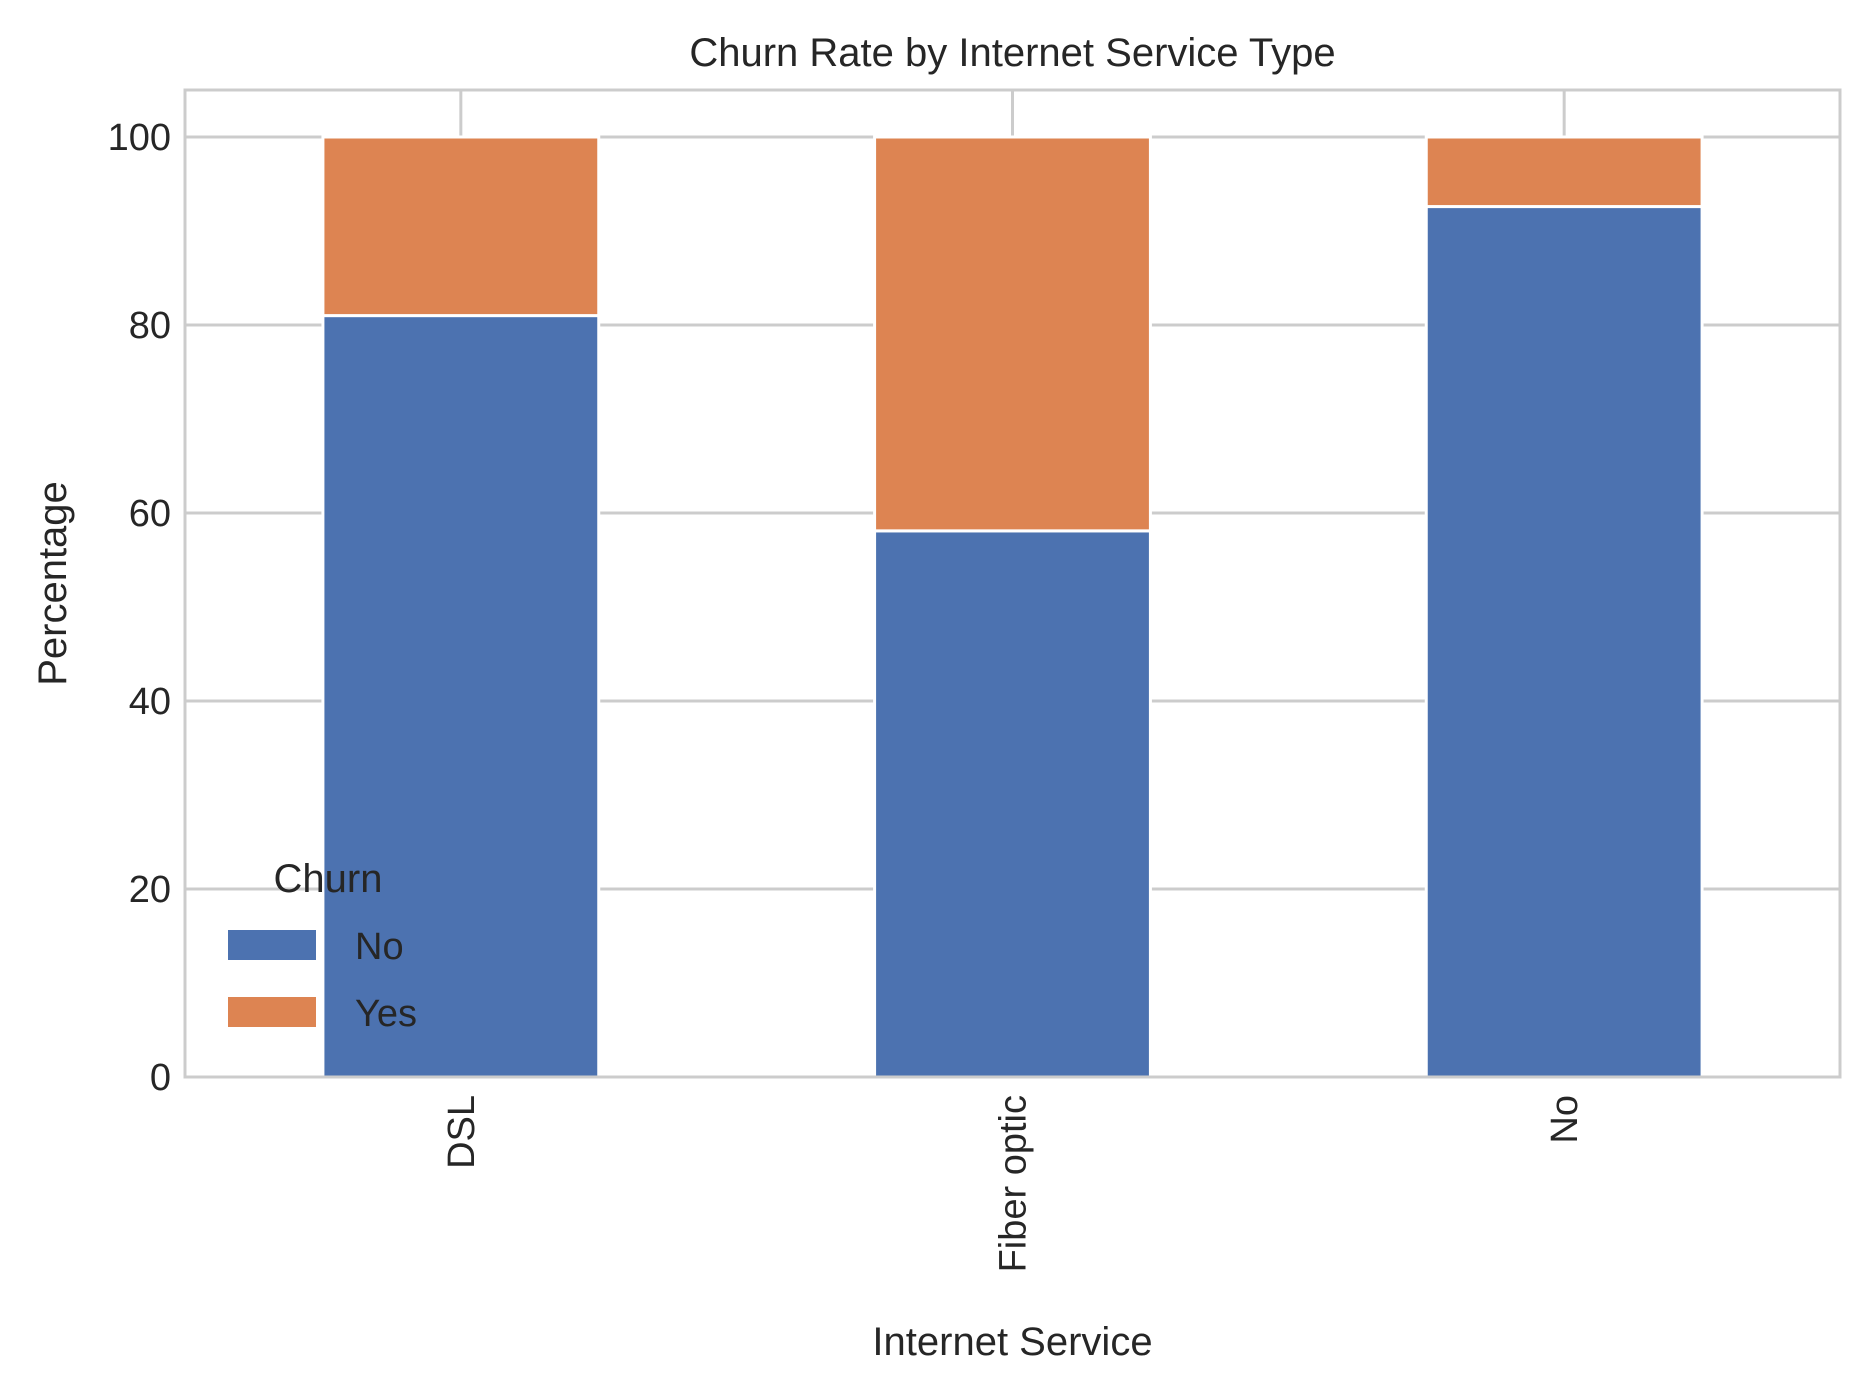 This screenshot has width=1873, height=1393. What do you see at coordinates (53, 583) in the screenshot?
I see `y-axis-label: Percentage` at bounding box center [53, 583].